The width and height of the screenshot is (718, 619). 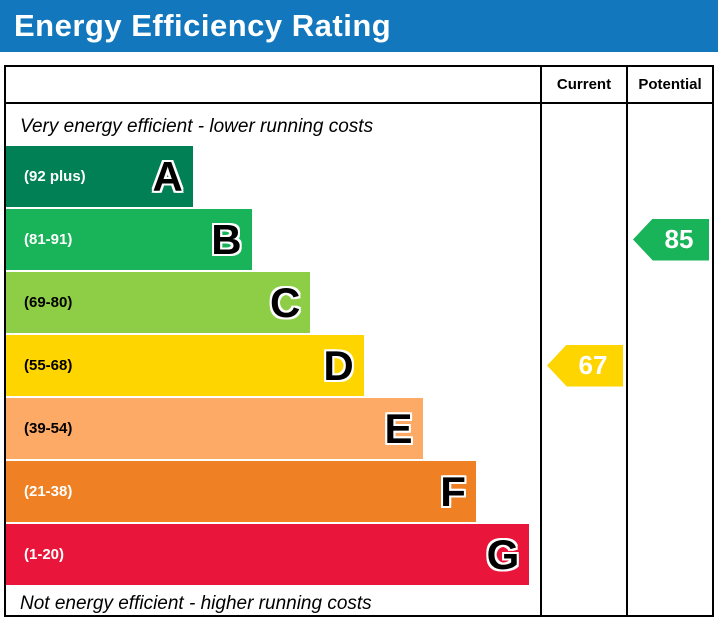 I want to click on band-bar-a: (92 plus) A, so click(x=99, y=176).